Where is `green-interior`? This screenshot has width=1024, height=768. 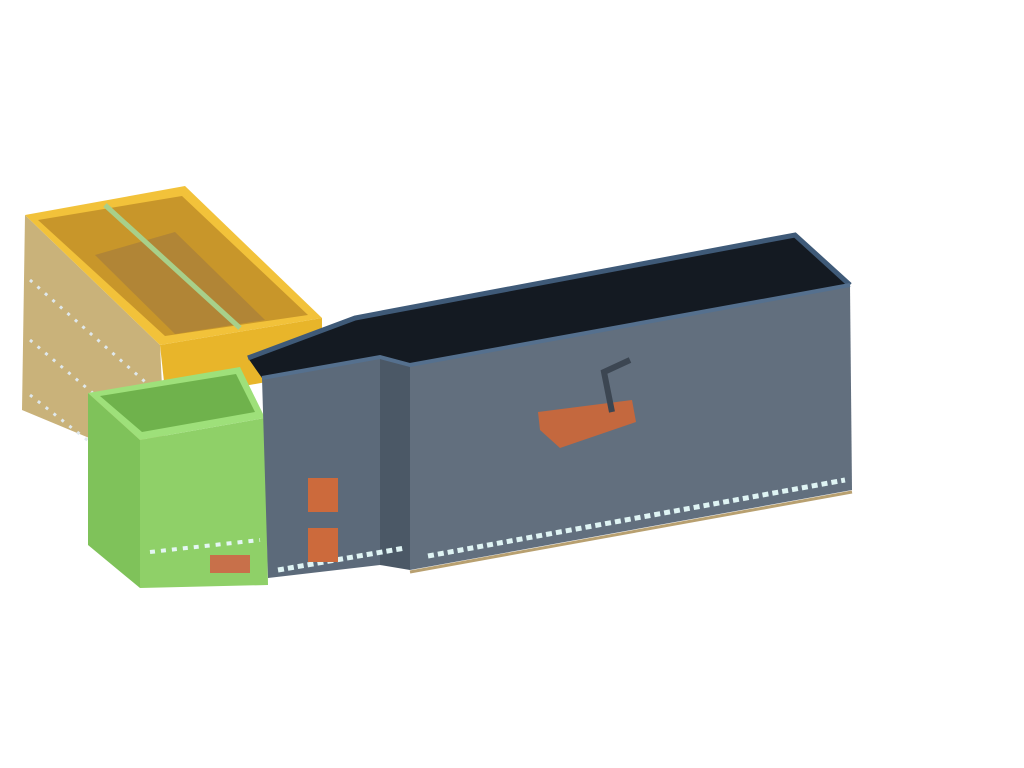 green-interior is located at coordinates (177, 403).